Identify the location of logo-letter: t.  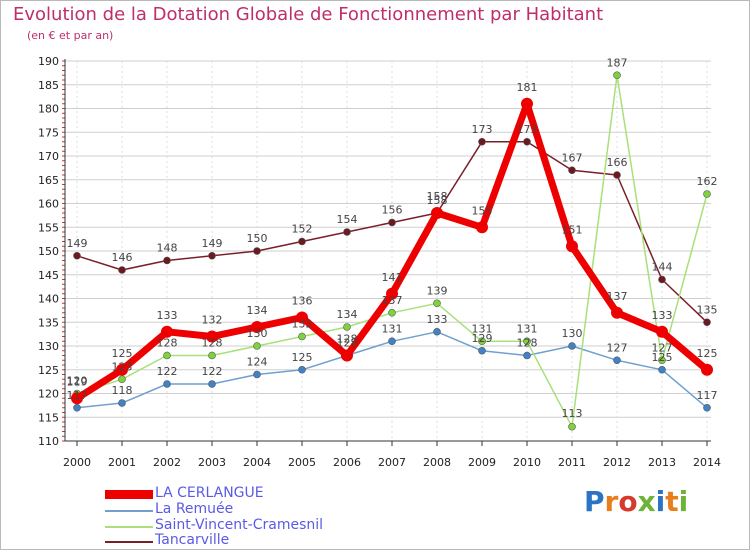
(672, 501).